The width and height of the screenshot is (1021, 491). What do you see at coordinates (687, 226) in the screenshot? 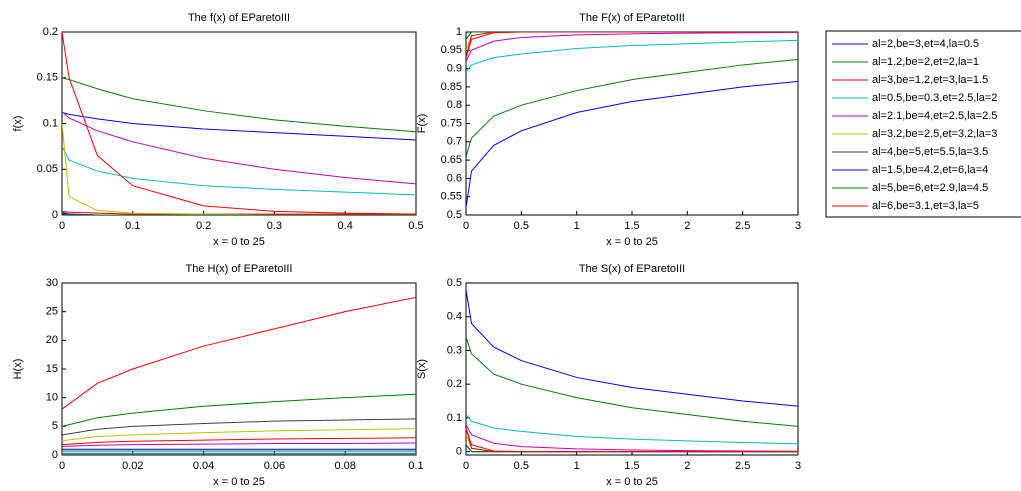
I see `x-tick-label: 2` at bounding box center [687, 226].